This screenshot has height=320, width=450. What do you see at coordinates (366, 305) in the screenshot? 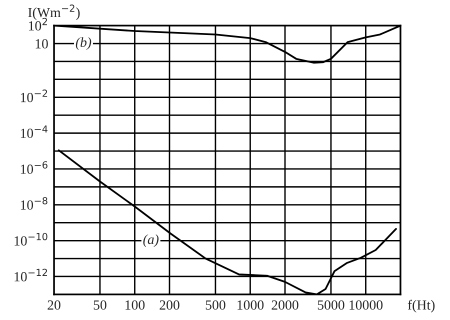
I see `x-tick-label: 10000` at bounding box center [366, 305].